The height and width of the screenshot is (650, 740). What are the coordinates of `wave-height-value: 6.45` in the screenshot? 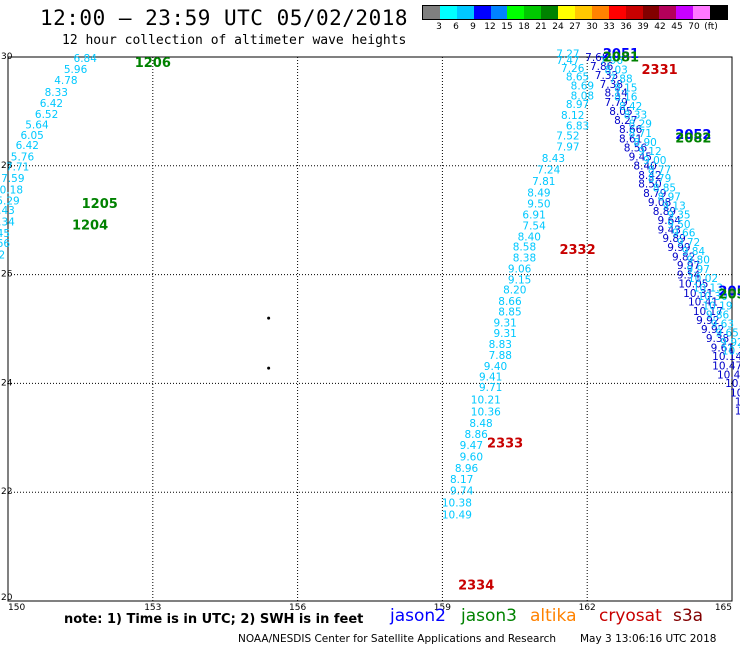 It's located at (5, 234).